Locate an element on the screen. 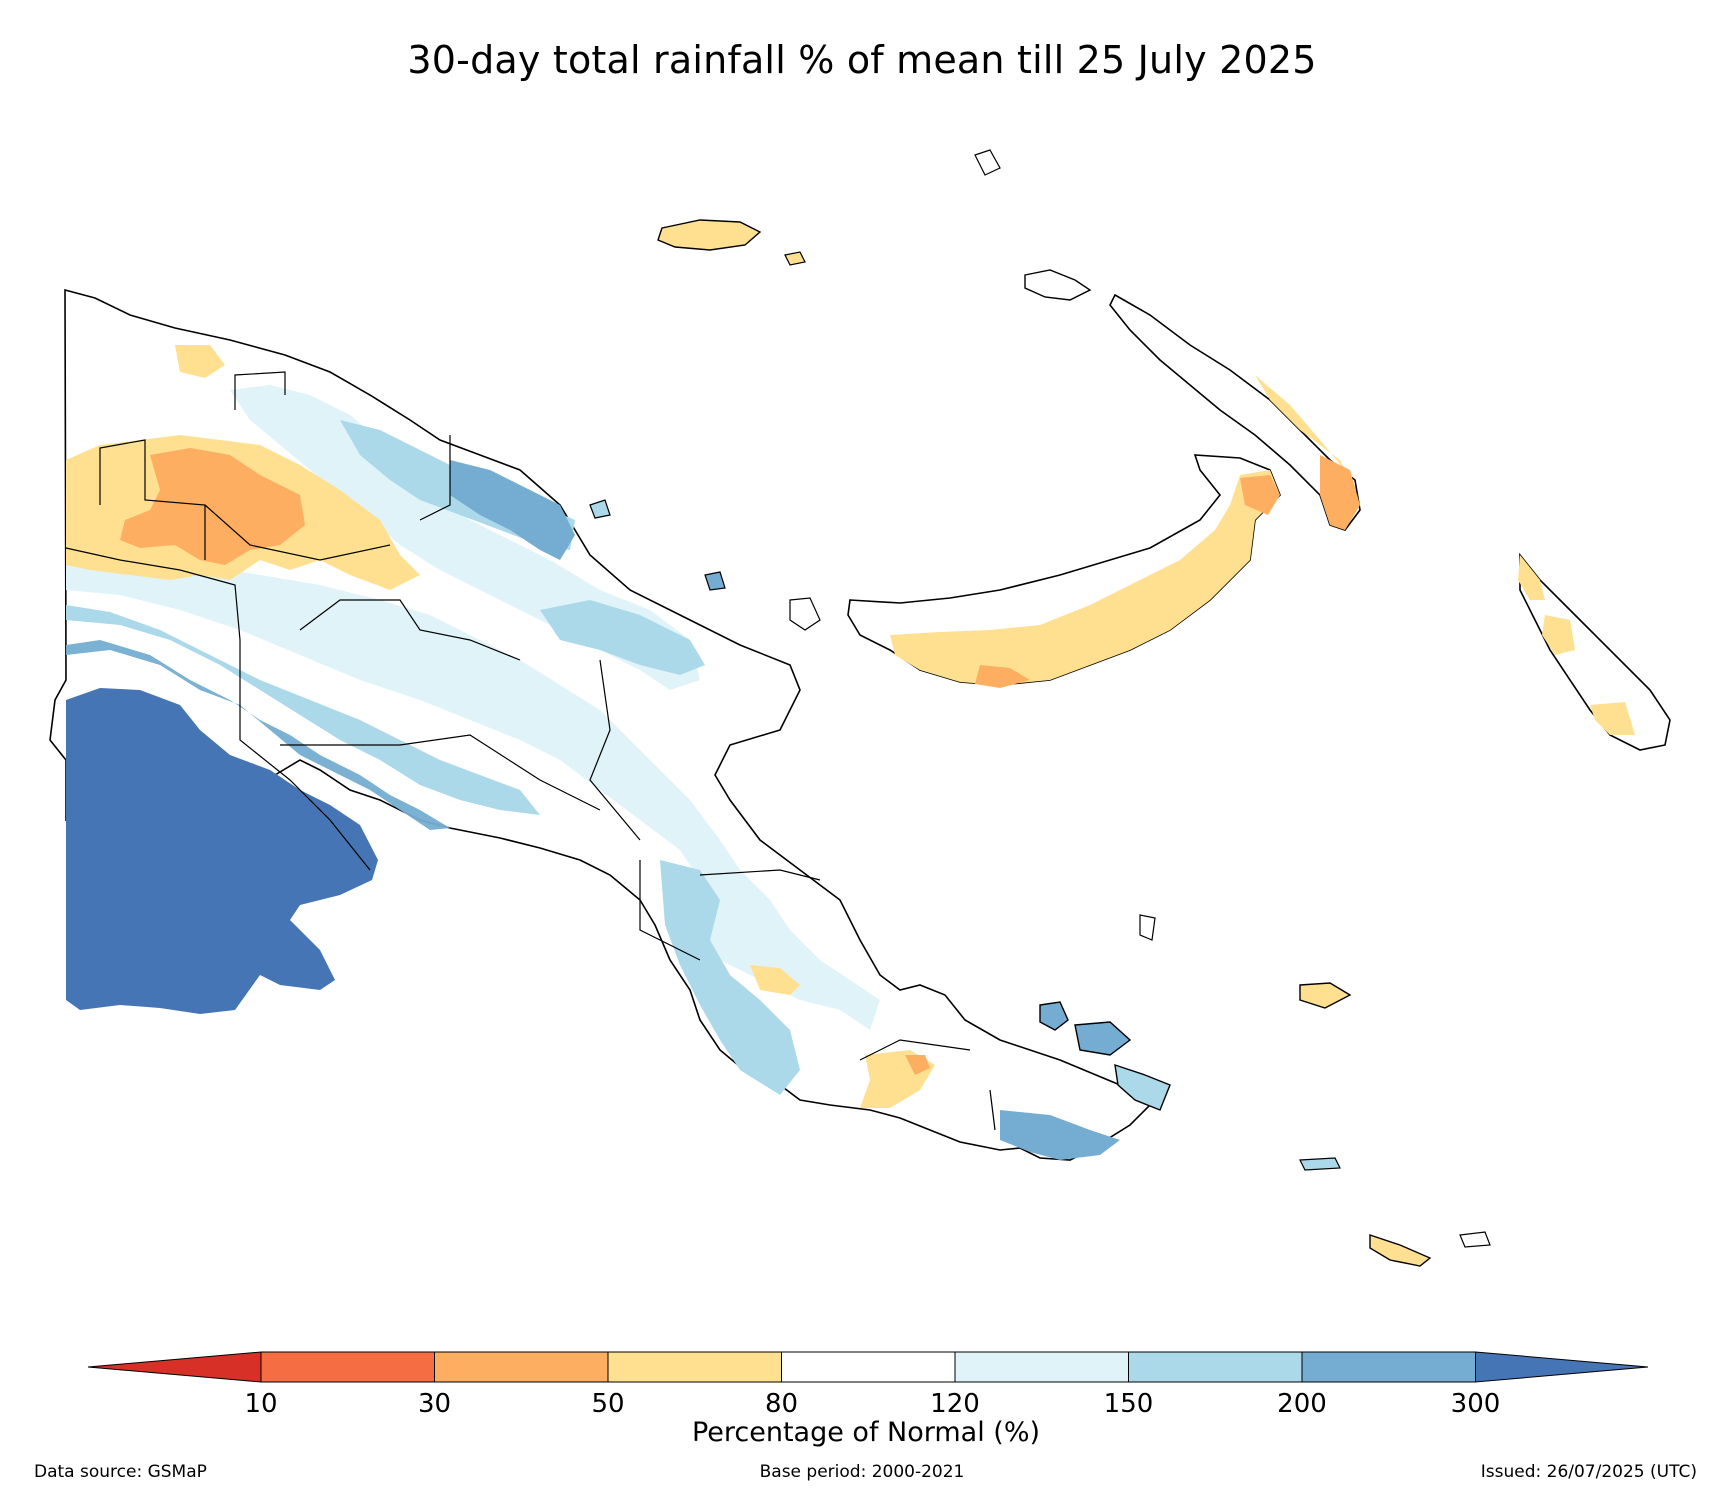  rain-zone-50-80-bougainville-mid is located at coordinates (1558, 635).